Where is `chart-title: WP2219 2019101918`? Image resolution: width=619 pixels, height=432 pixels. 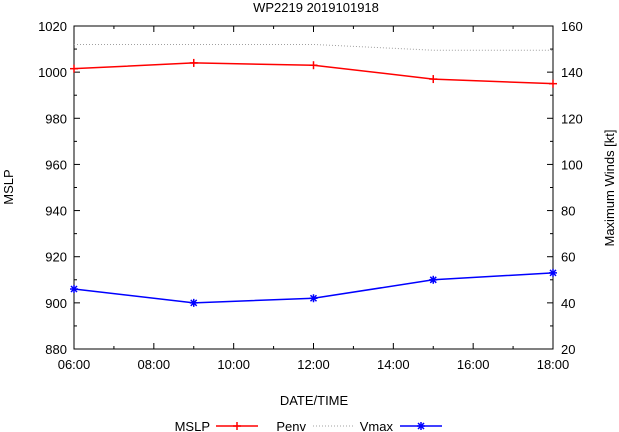
chart-title: WP2219 2019101918 is located at coordinates (316, 7).